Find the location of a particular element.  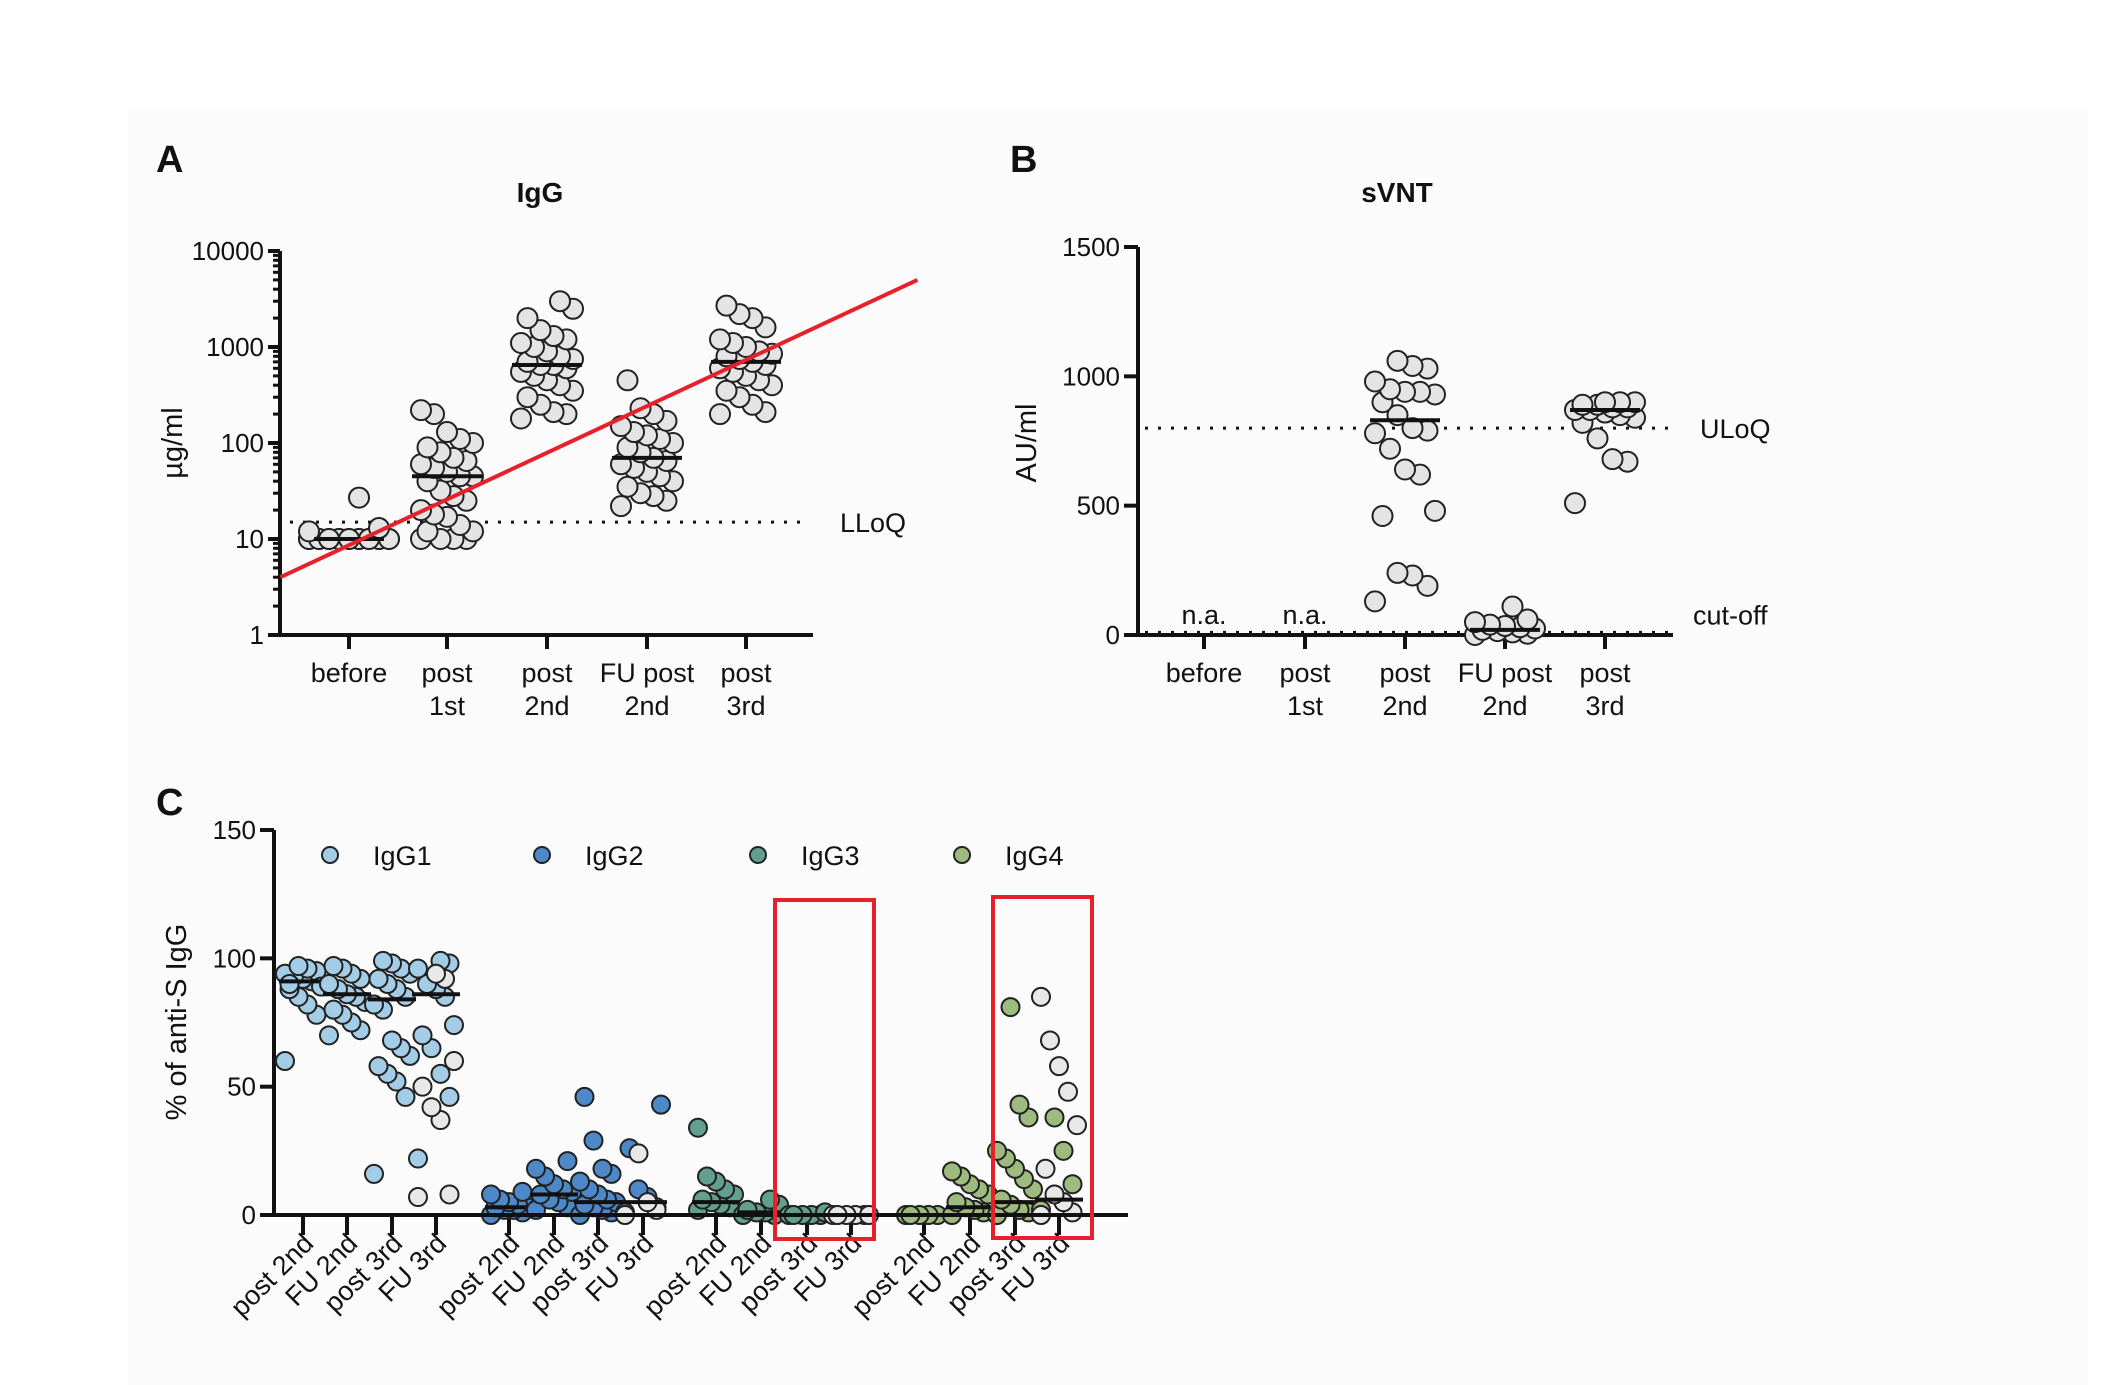

x-tick-label: before is located at coordinates (349, 673).